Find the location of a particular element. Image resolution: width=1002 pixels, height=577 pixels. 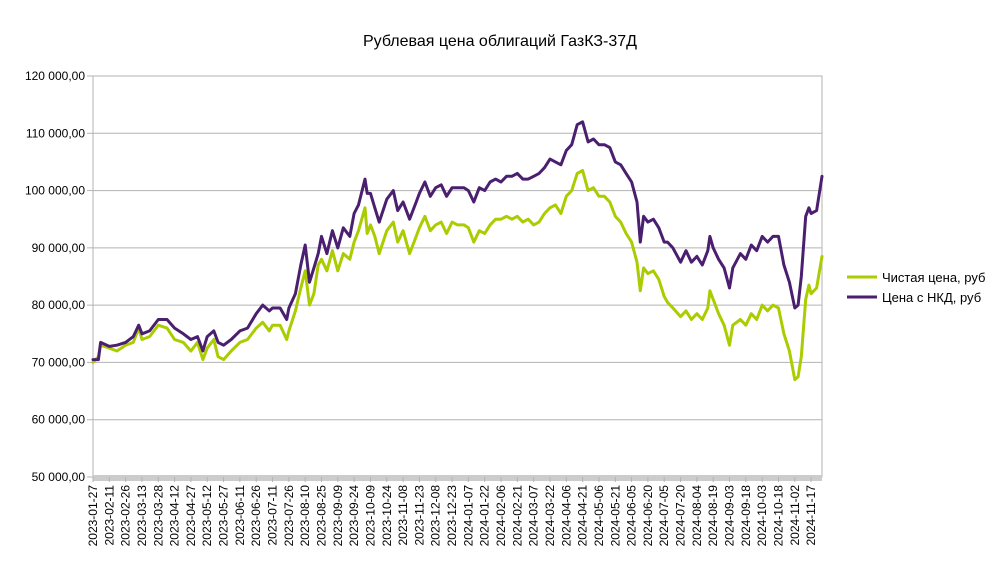

x-tick-label: 2023-09-09 is located at coordinates (338, 516).